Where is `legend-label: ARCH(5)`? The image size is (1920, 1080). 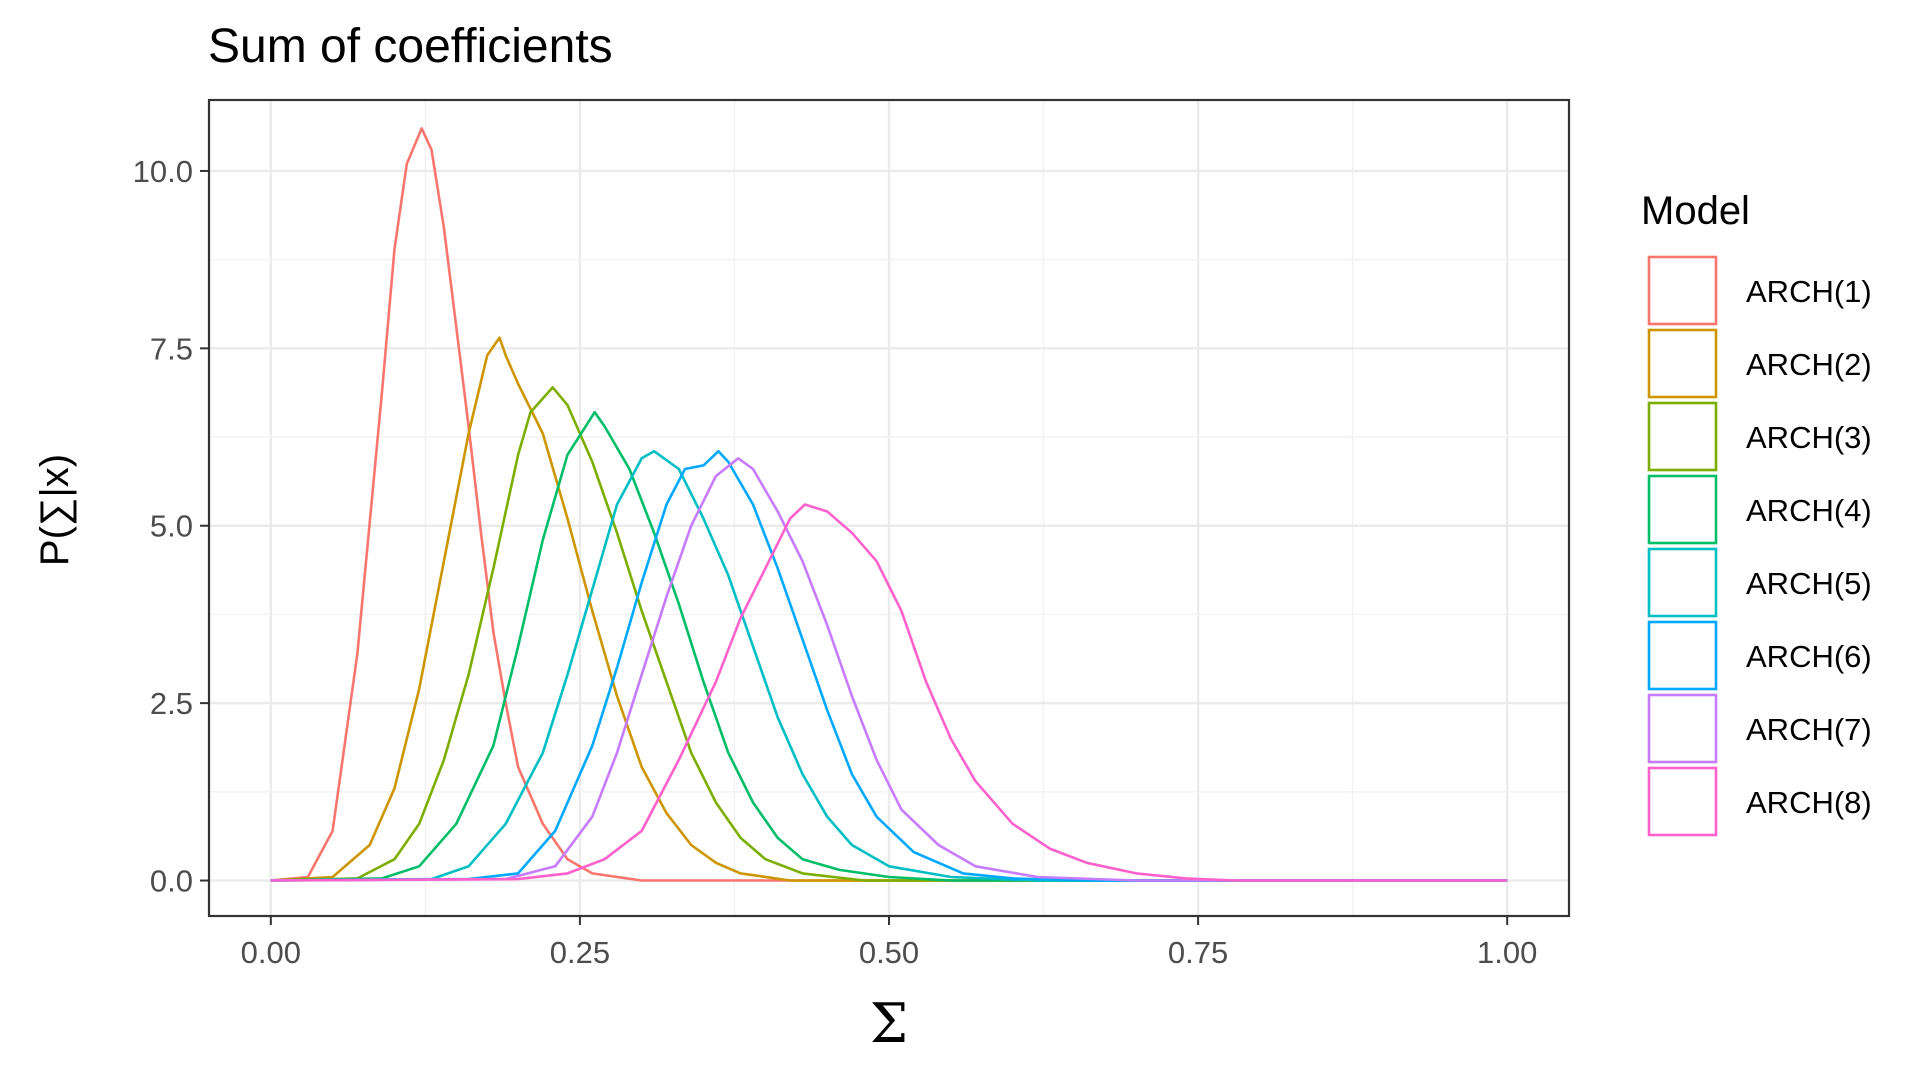
legend-label: ARCH(5) is located at coordinates (1809, 583).